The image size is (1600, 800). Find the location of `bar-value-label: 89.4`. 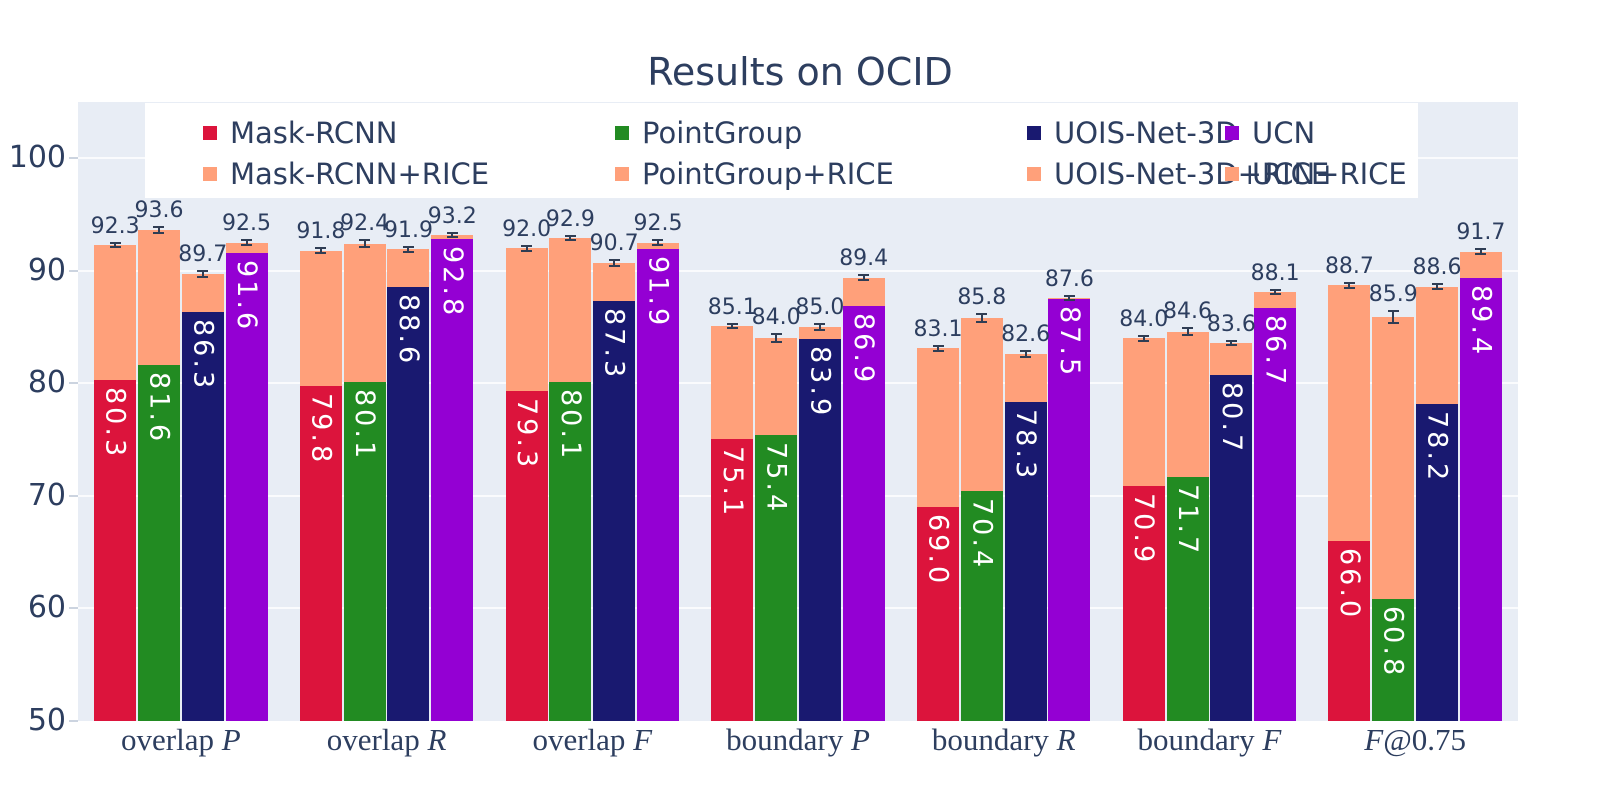

bar-value-label: 89.4 is located at coordinates (1481, 321).